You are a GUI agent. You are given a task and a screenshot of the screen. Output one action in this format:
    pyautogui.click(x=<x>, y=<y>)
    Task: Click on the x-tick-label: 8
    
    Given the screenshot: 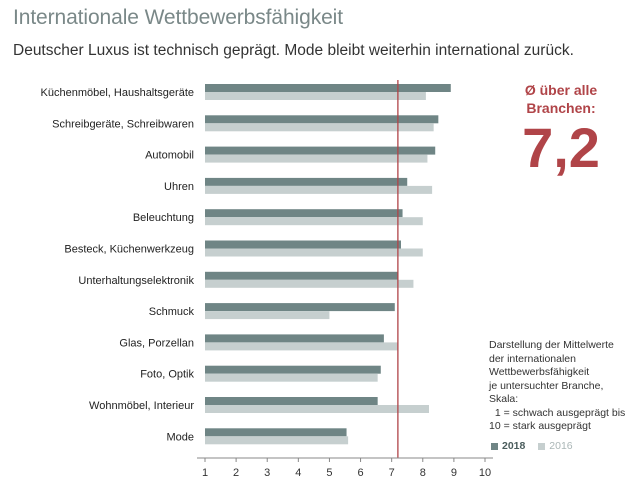 What is the action you would take?
    pyautogui.click(x=423, y=473)
    